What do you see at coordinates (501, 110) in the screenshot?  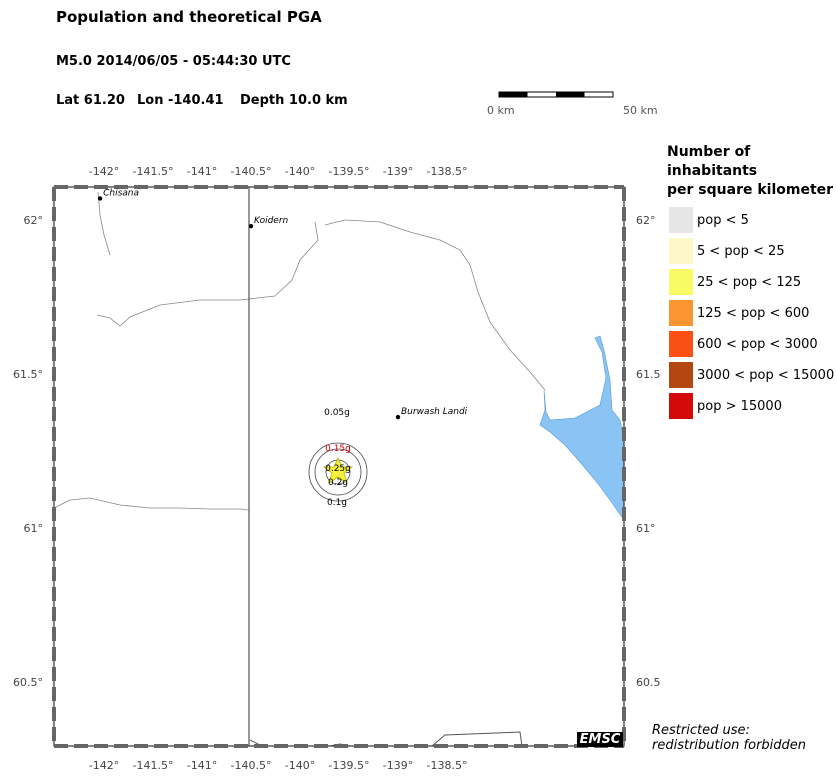 I see `scale-start-label: 0 km` at bounding box center [501, 110].